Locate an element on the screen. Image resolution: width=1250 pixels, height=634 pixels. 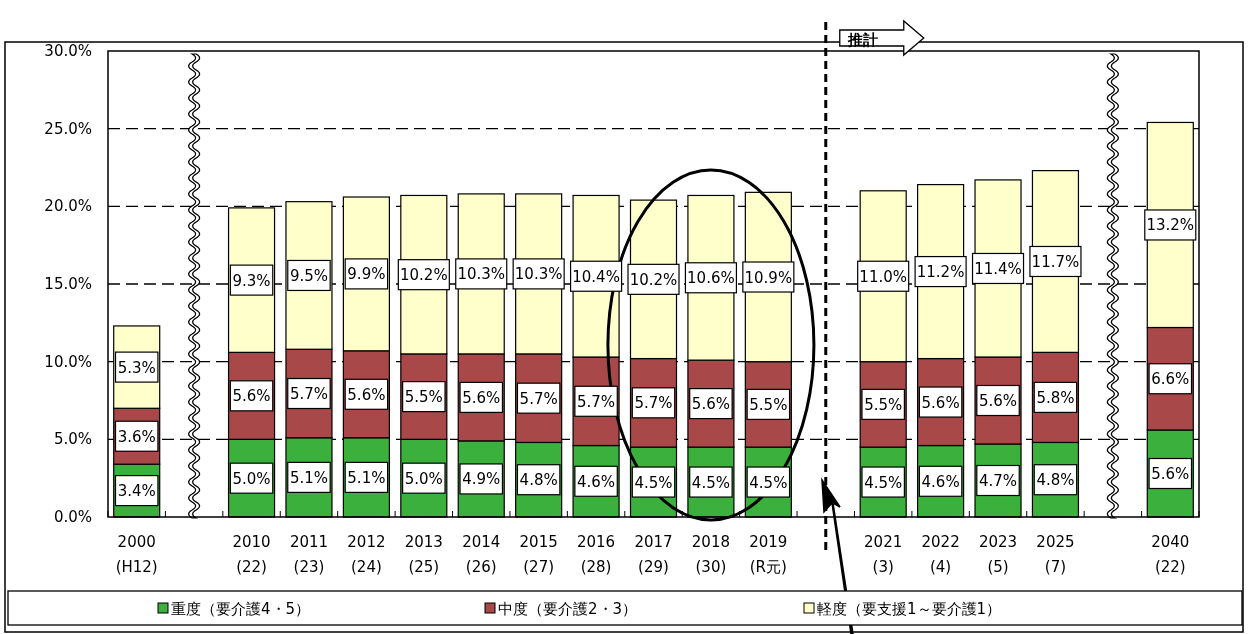
legend-label: 重度（要介護4・5） is located at coordinates (241, 609).